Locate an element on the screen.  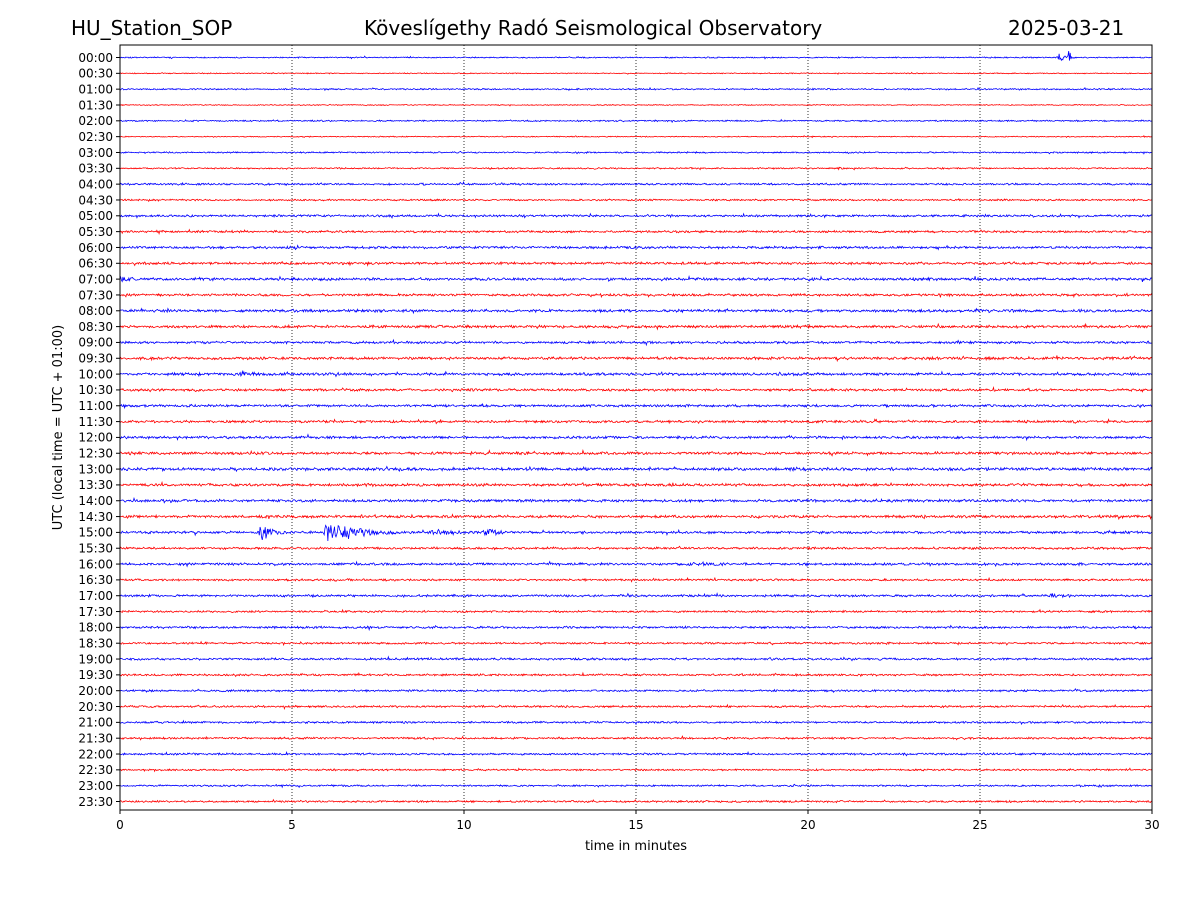
y-tick-label: 03:00 is located at coordinates (95, 153).